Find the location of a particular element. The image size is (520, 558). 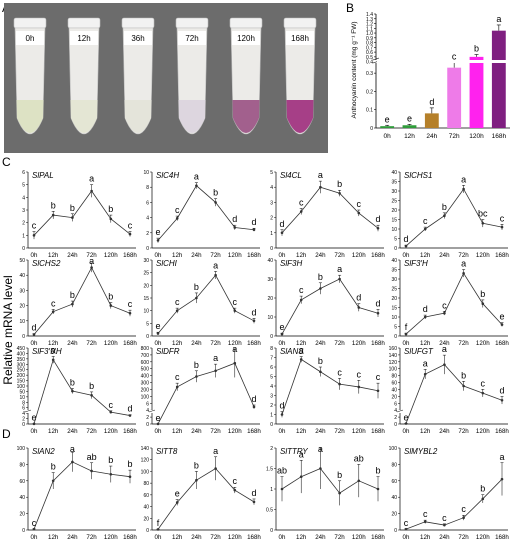

b-y-tick-label: 0.7 is located at coordinates (369, 48).